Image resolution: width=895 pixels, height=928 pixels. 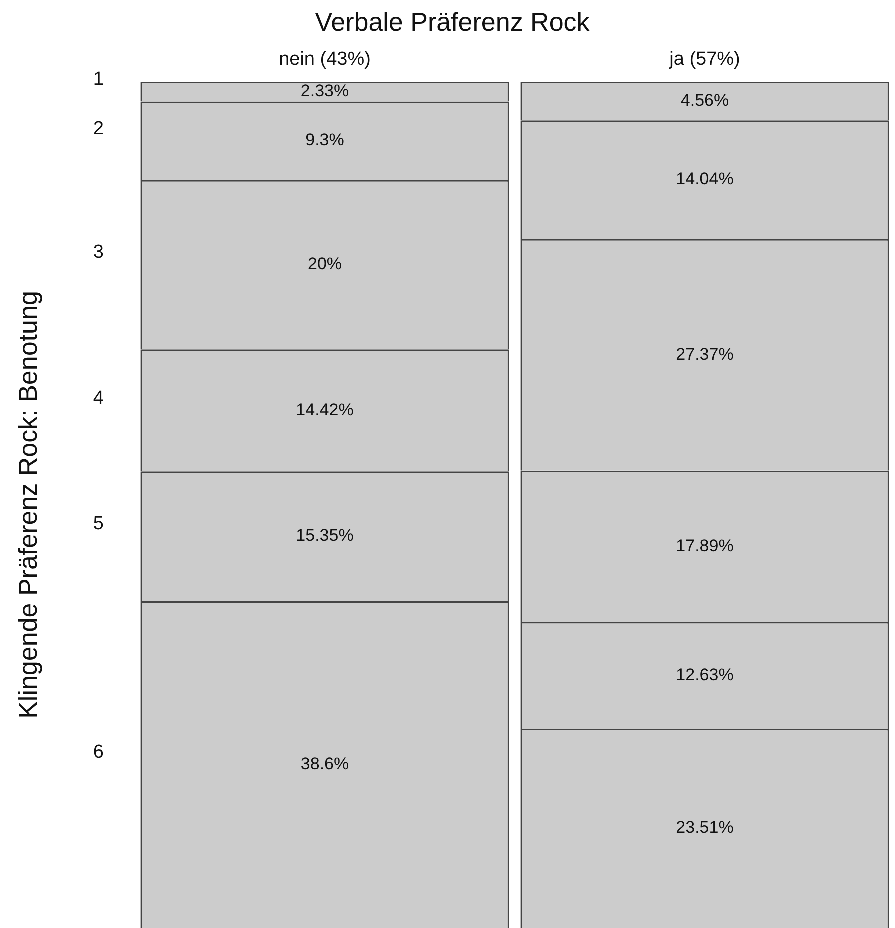 I want to click on text: 2, so click(x=98, y=129).